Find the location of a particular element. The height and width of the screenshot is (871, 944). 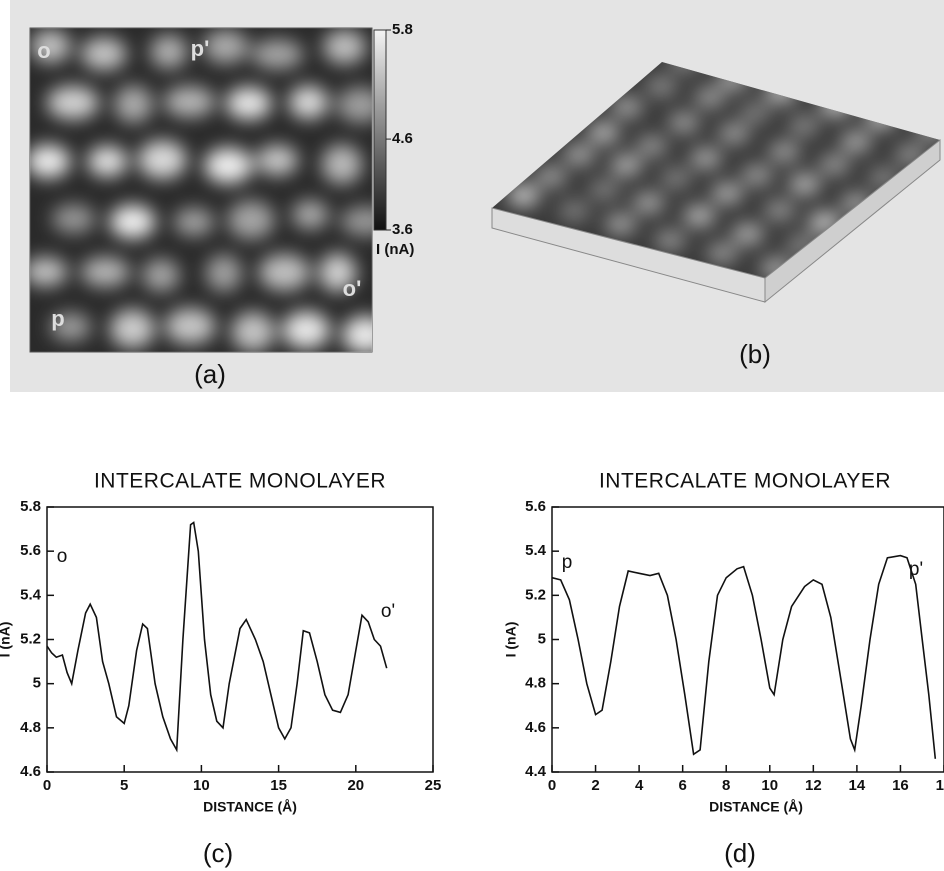

y-tick-label: 4.4 is located at coordinates (536, 771).